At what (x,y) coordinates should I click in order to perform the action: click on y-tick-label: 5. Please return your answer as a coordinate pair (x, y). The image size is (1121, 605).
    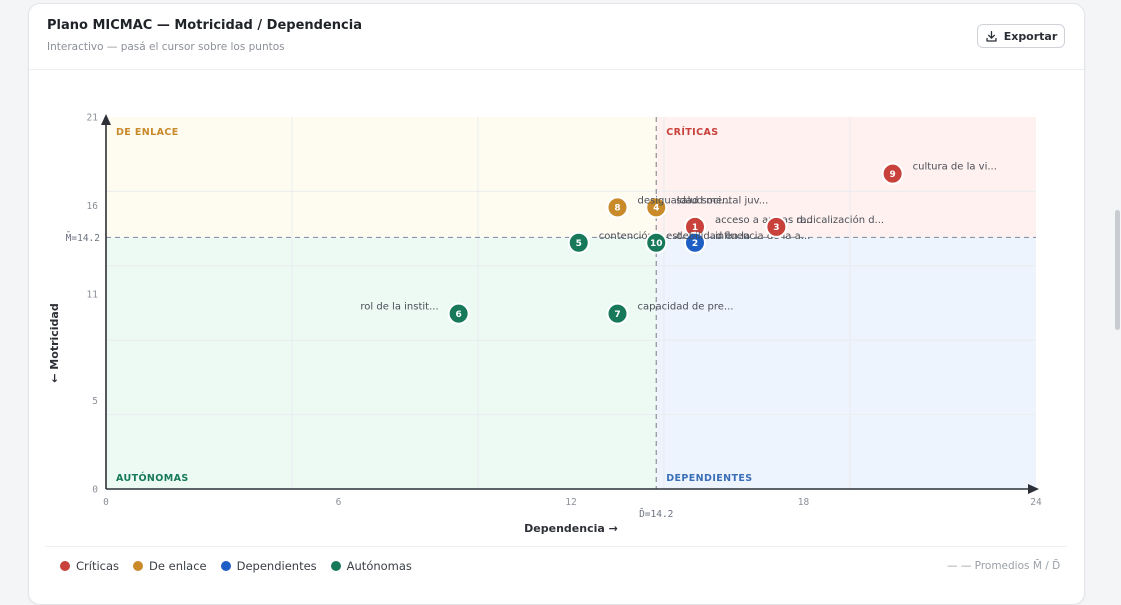
    Looking at the image, I should click on (95, 401).